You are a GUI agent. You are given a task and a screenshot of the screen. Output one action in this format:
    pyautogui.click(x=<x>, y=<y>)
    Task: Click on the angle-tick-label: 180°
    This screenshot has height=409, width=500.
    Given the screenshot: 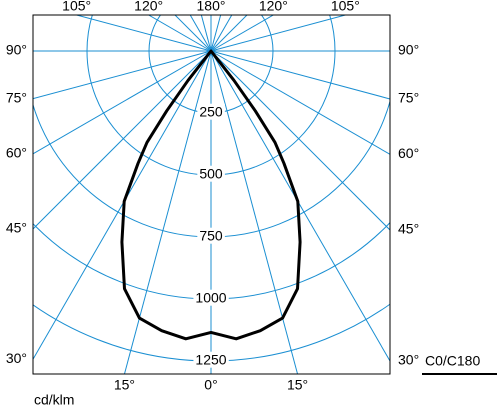 What is the action you would take?
    pyautogui.click(x=211, y=7)
    